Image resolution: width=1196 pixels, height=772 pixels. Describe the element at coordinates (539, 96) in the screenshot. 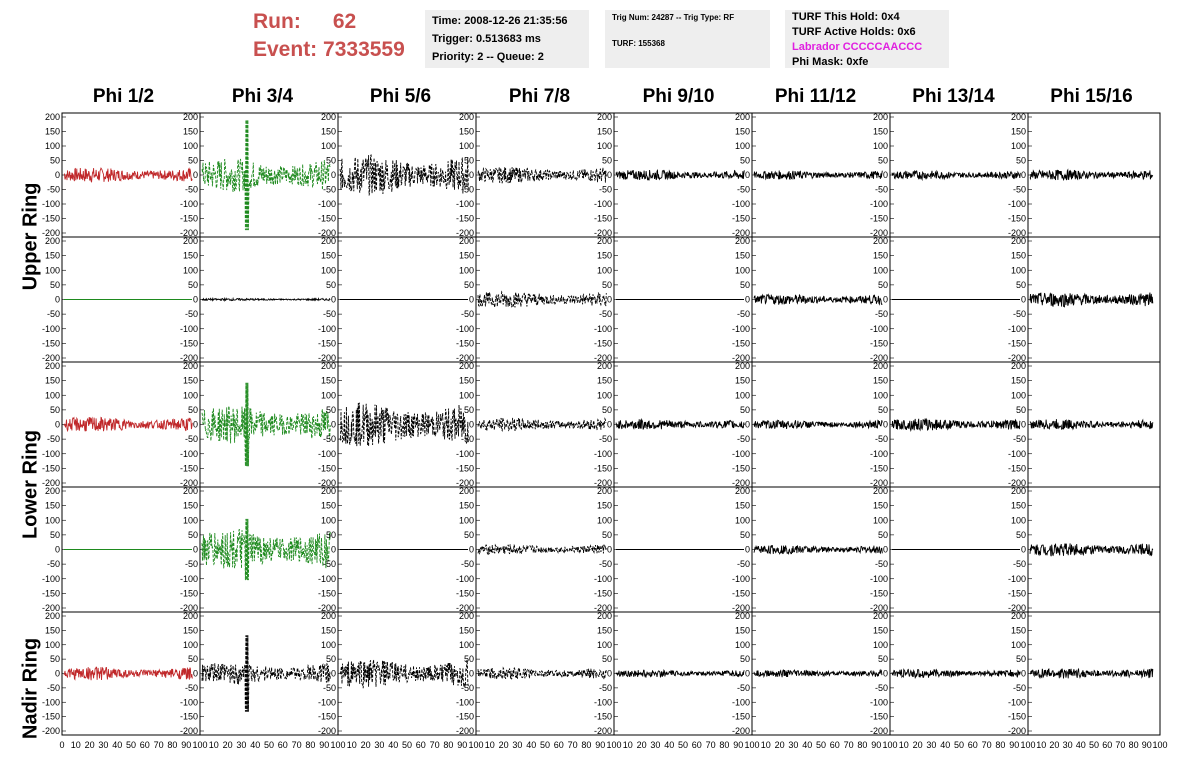

I see `column-header-phi-7-8: Phi 7/8` at that location.